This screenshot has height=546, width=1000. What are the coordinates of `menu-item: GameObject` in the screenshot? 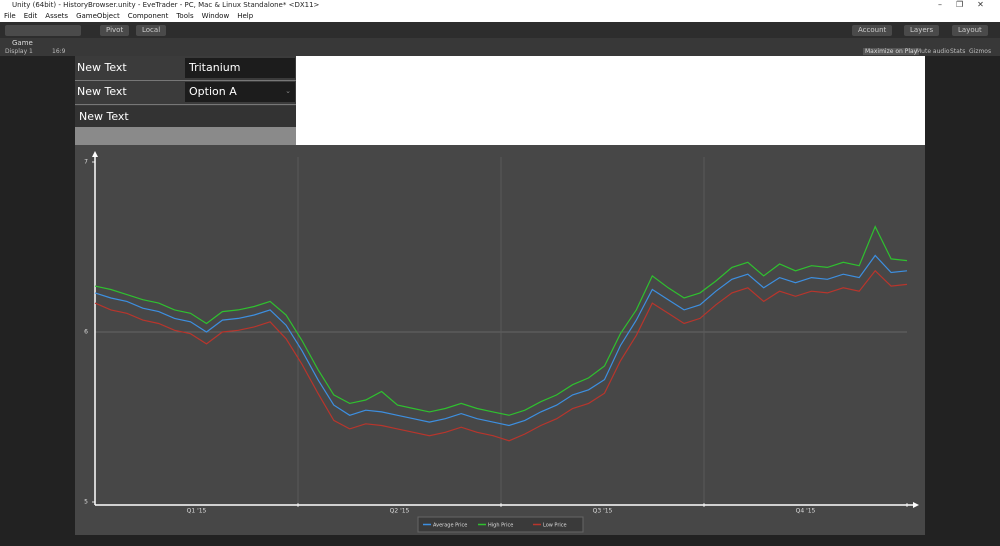 It's located at (98, 16).